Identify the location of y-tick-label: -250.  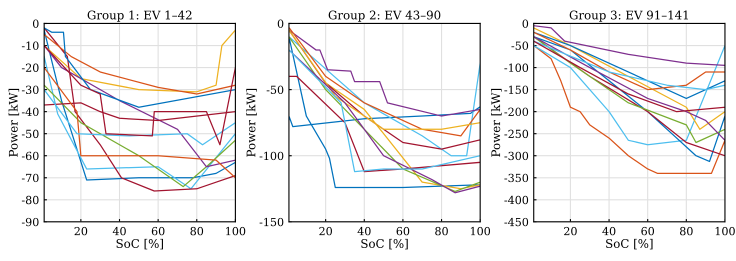
(516, 134).